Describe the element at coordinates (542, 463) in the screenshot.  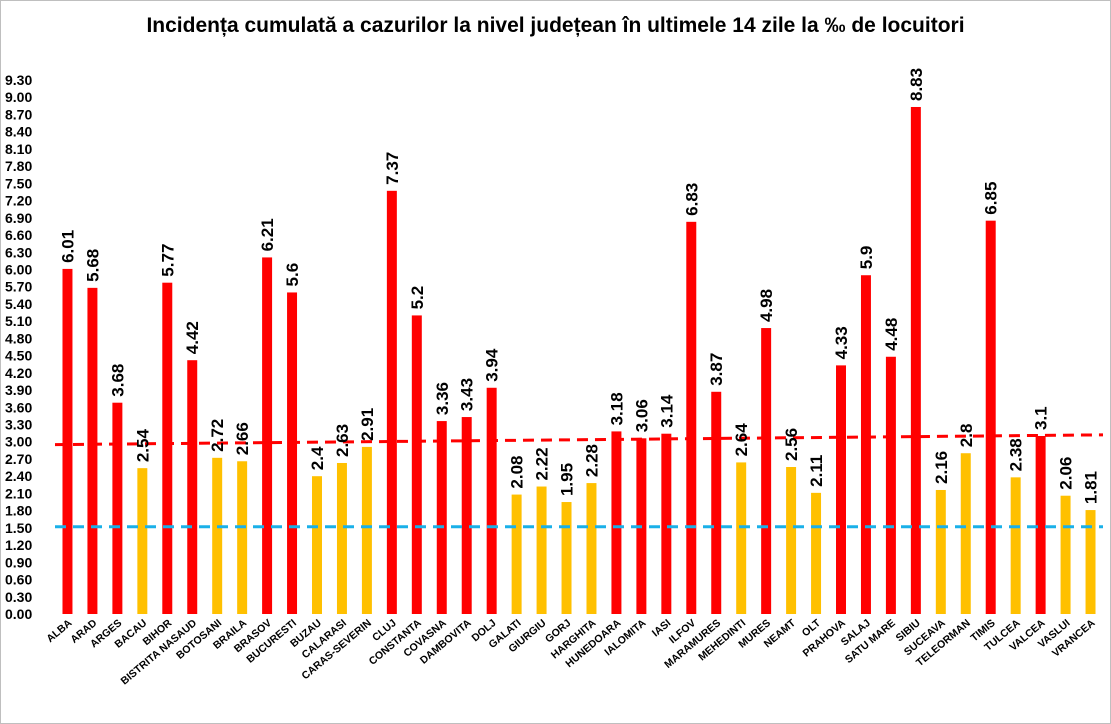
I see `data-label: 2.22` at that location.